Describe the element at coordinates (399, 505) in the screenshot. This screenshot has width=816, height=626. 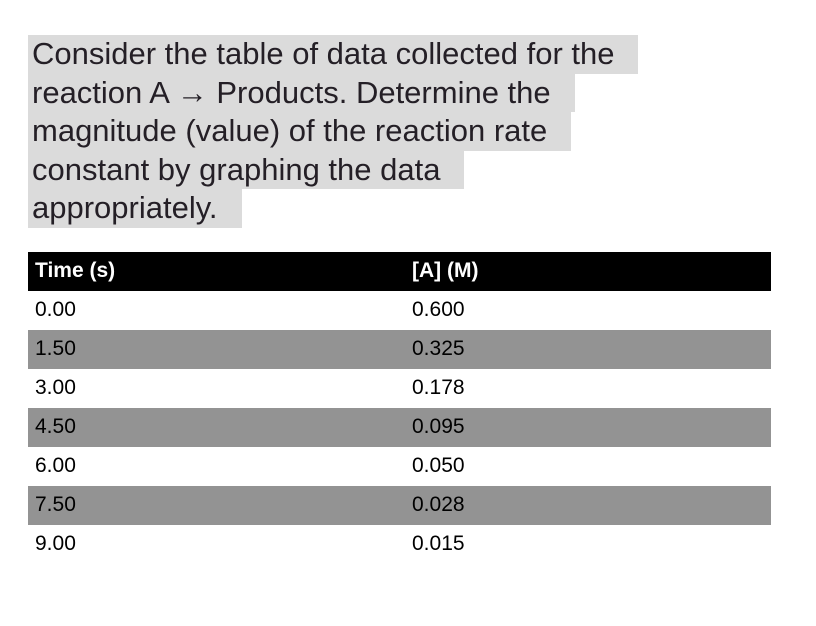
I see `table-row: 7.50 0.028` at that location.